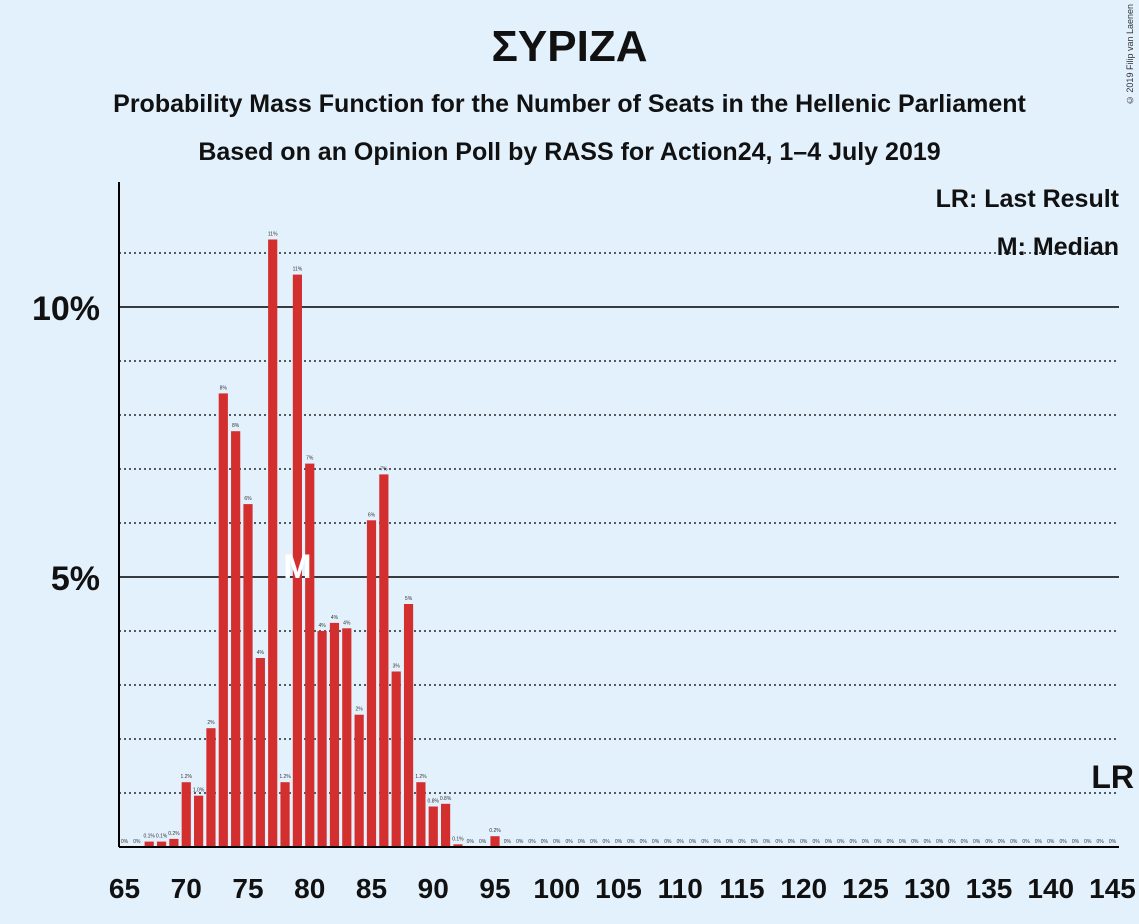  I want to click on x-tick-95: 95, so click(494, 888).